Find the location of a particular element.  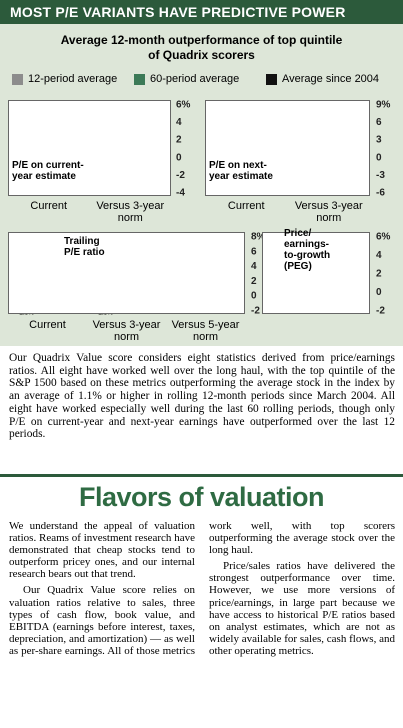

legend-label: 12-period average is located at coordinates (73, 79).